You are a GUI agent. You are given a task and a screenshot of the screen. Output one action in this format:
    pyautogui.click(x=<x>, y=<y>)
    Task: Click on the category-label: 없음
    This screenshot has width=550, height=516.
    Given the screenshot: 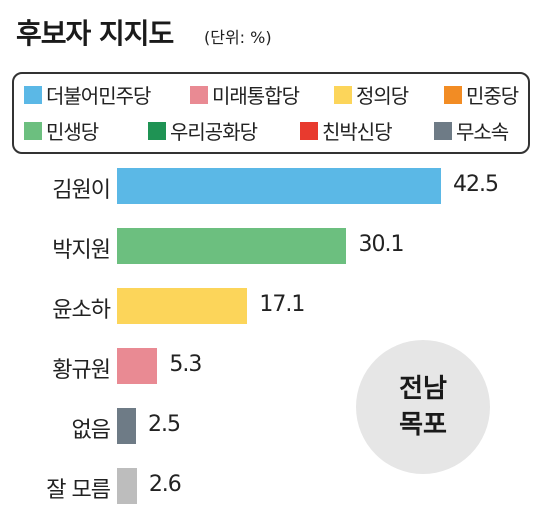 What is the action you would take?
    pyautogui.click(x=91, y=430)
    